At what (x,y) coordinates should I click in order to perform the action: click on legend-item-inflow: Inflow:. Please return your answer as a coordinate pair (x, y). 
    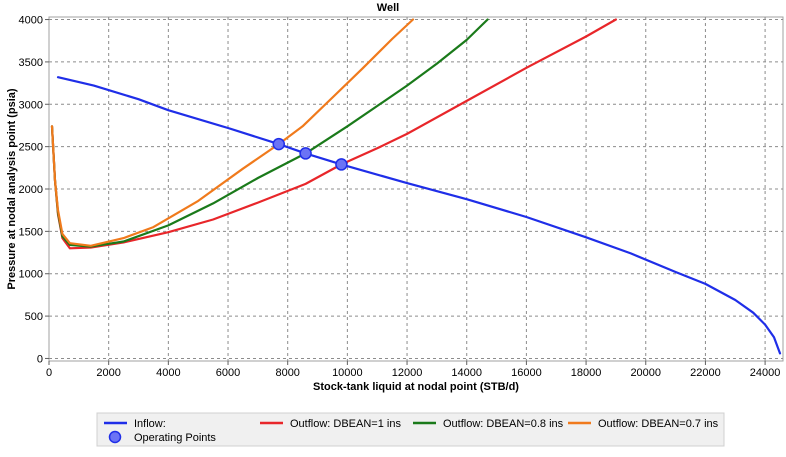
    Looking at the image, I should click on (135, 424).